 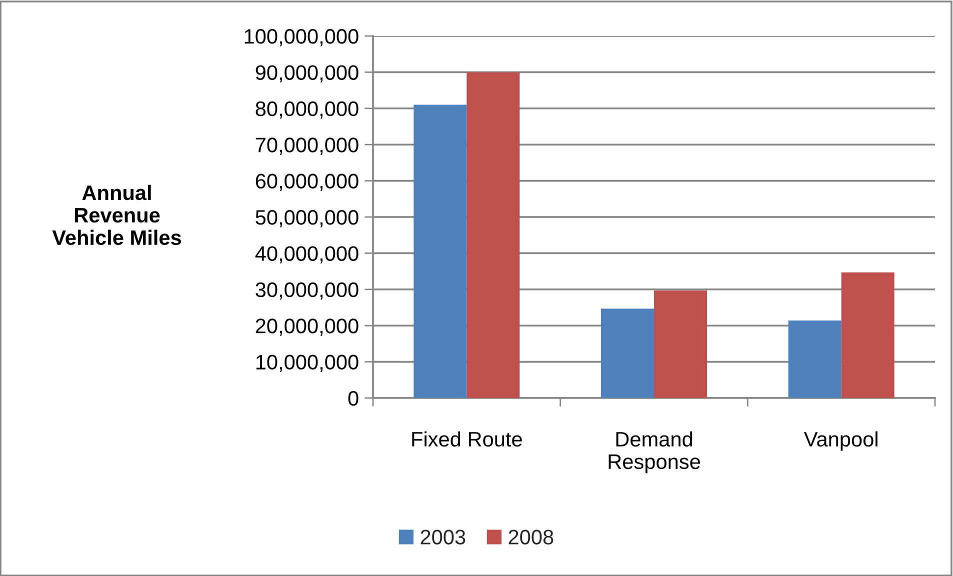 What do you see at coordinates (306, 255) in the screenshot?
I see `y-tick-label: 40,000,000` at bounding box center [306, 255].